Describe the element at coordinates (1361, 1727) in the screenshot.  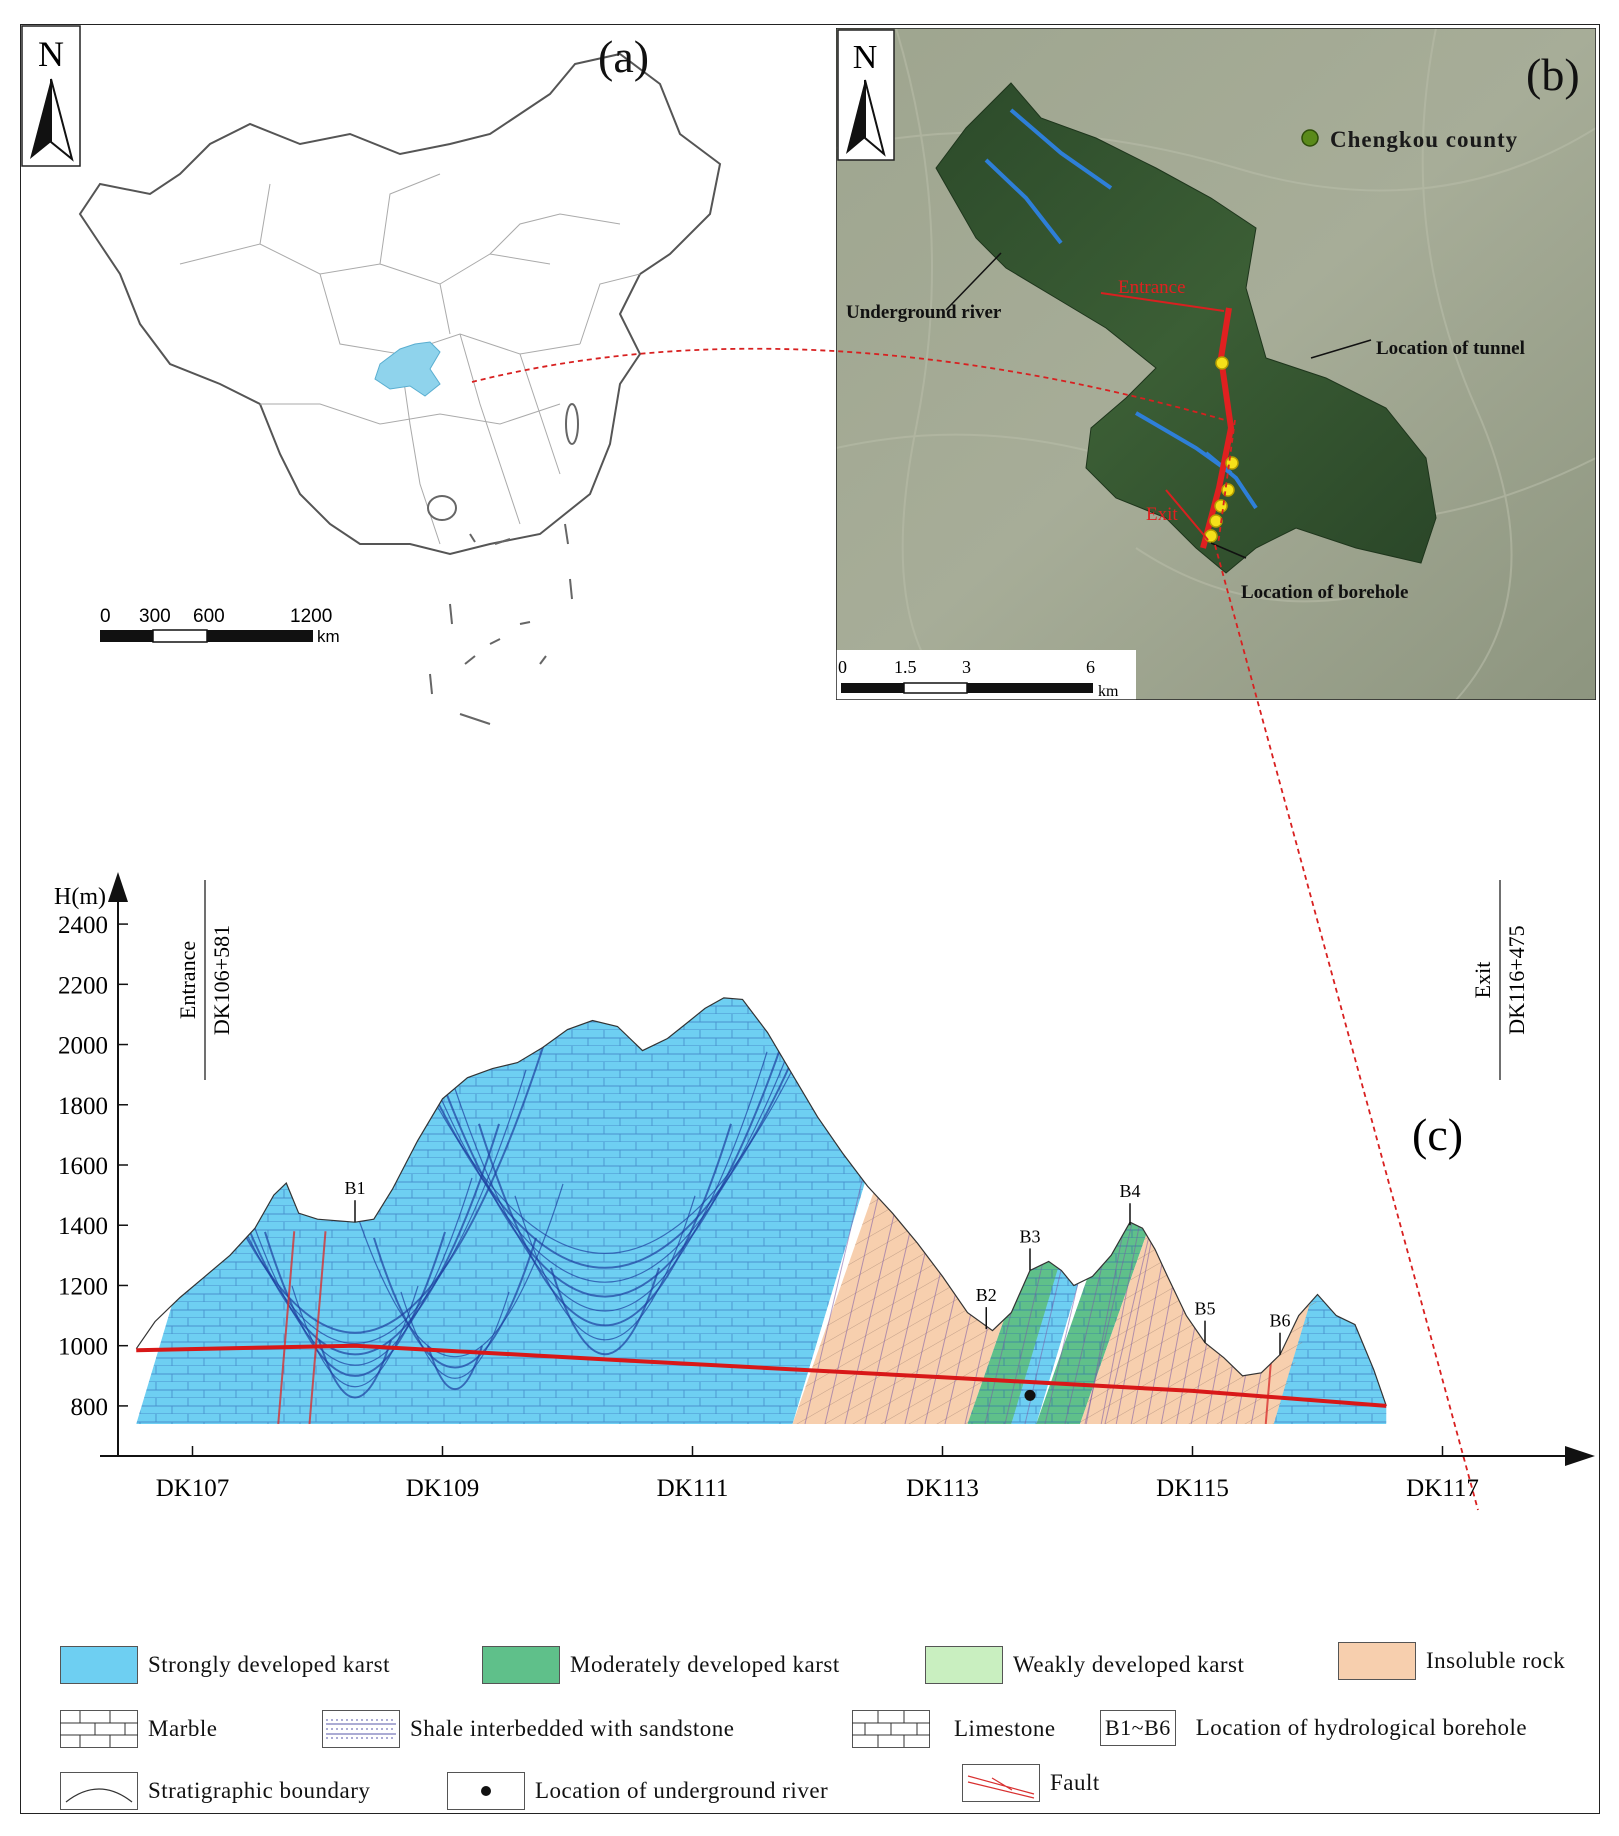
I see `legend-borehole-label: Location of hydrological borehole` at that location.